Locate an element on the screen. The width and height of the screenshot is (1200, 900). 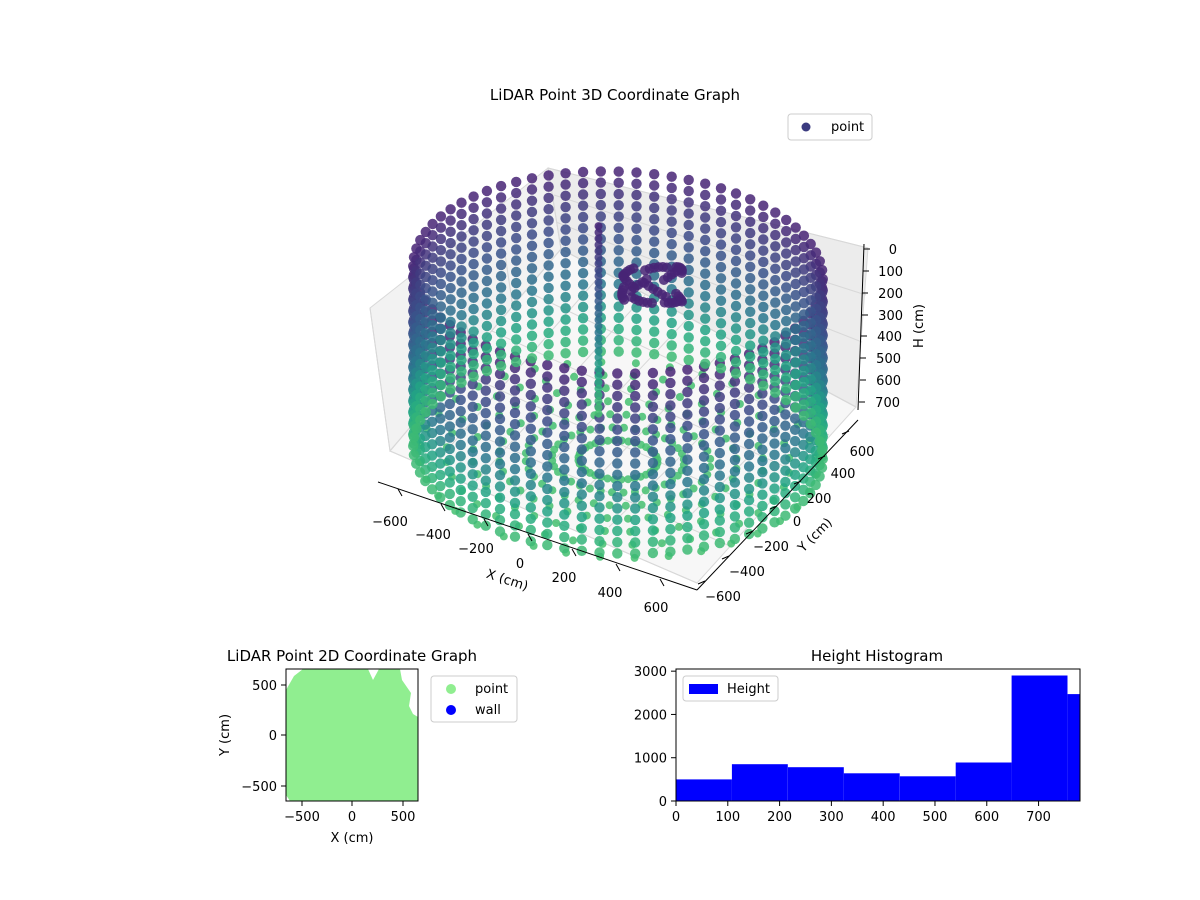
histogram-bar is located at coordinates (759, 782).